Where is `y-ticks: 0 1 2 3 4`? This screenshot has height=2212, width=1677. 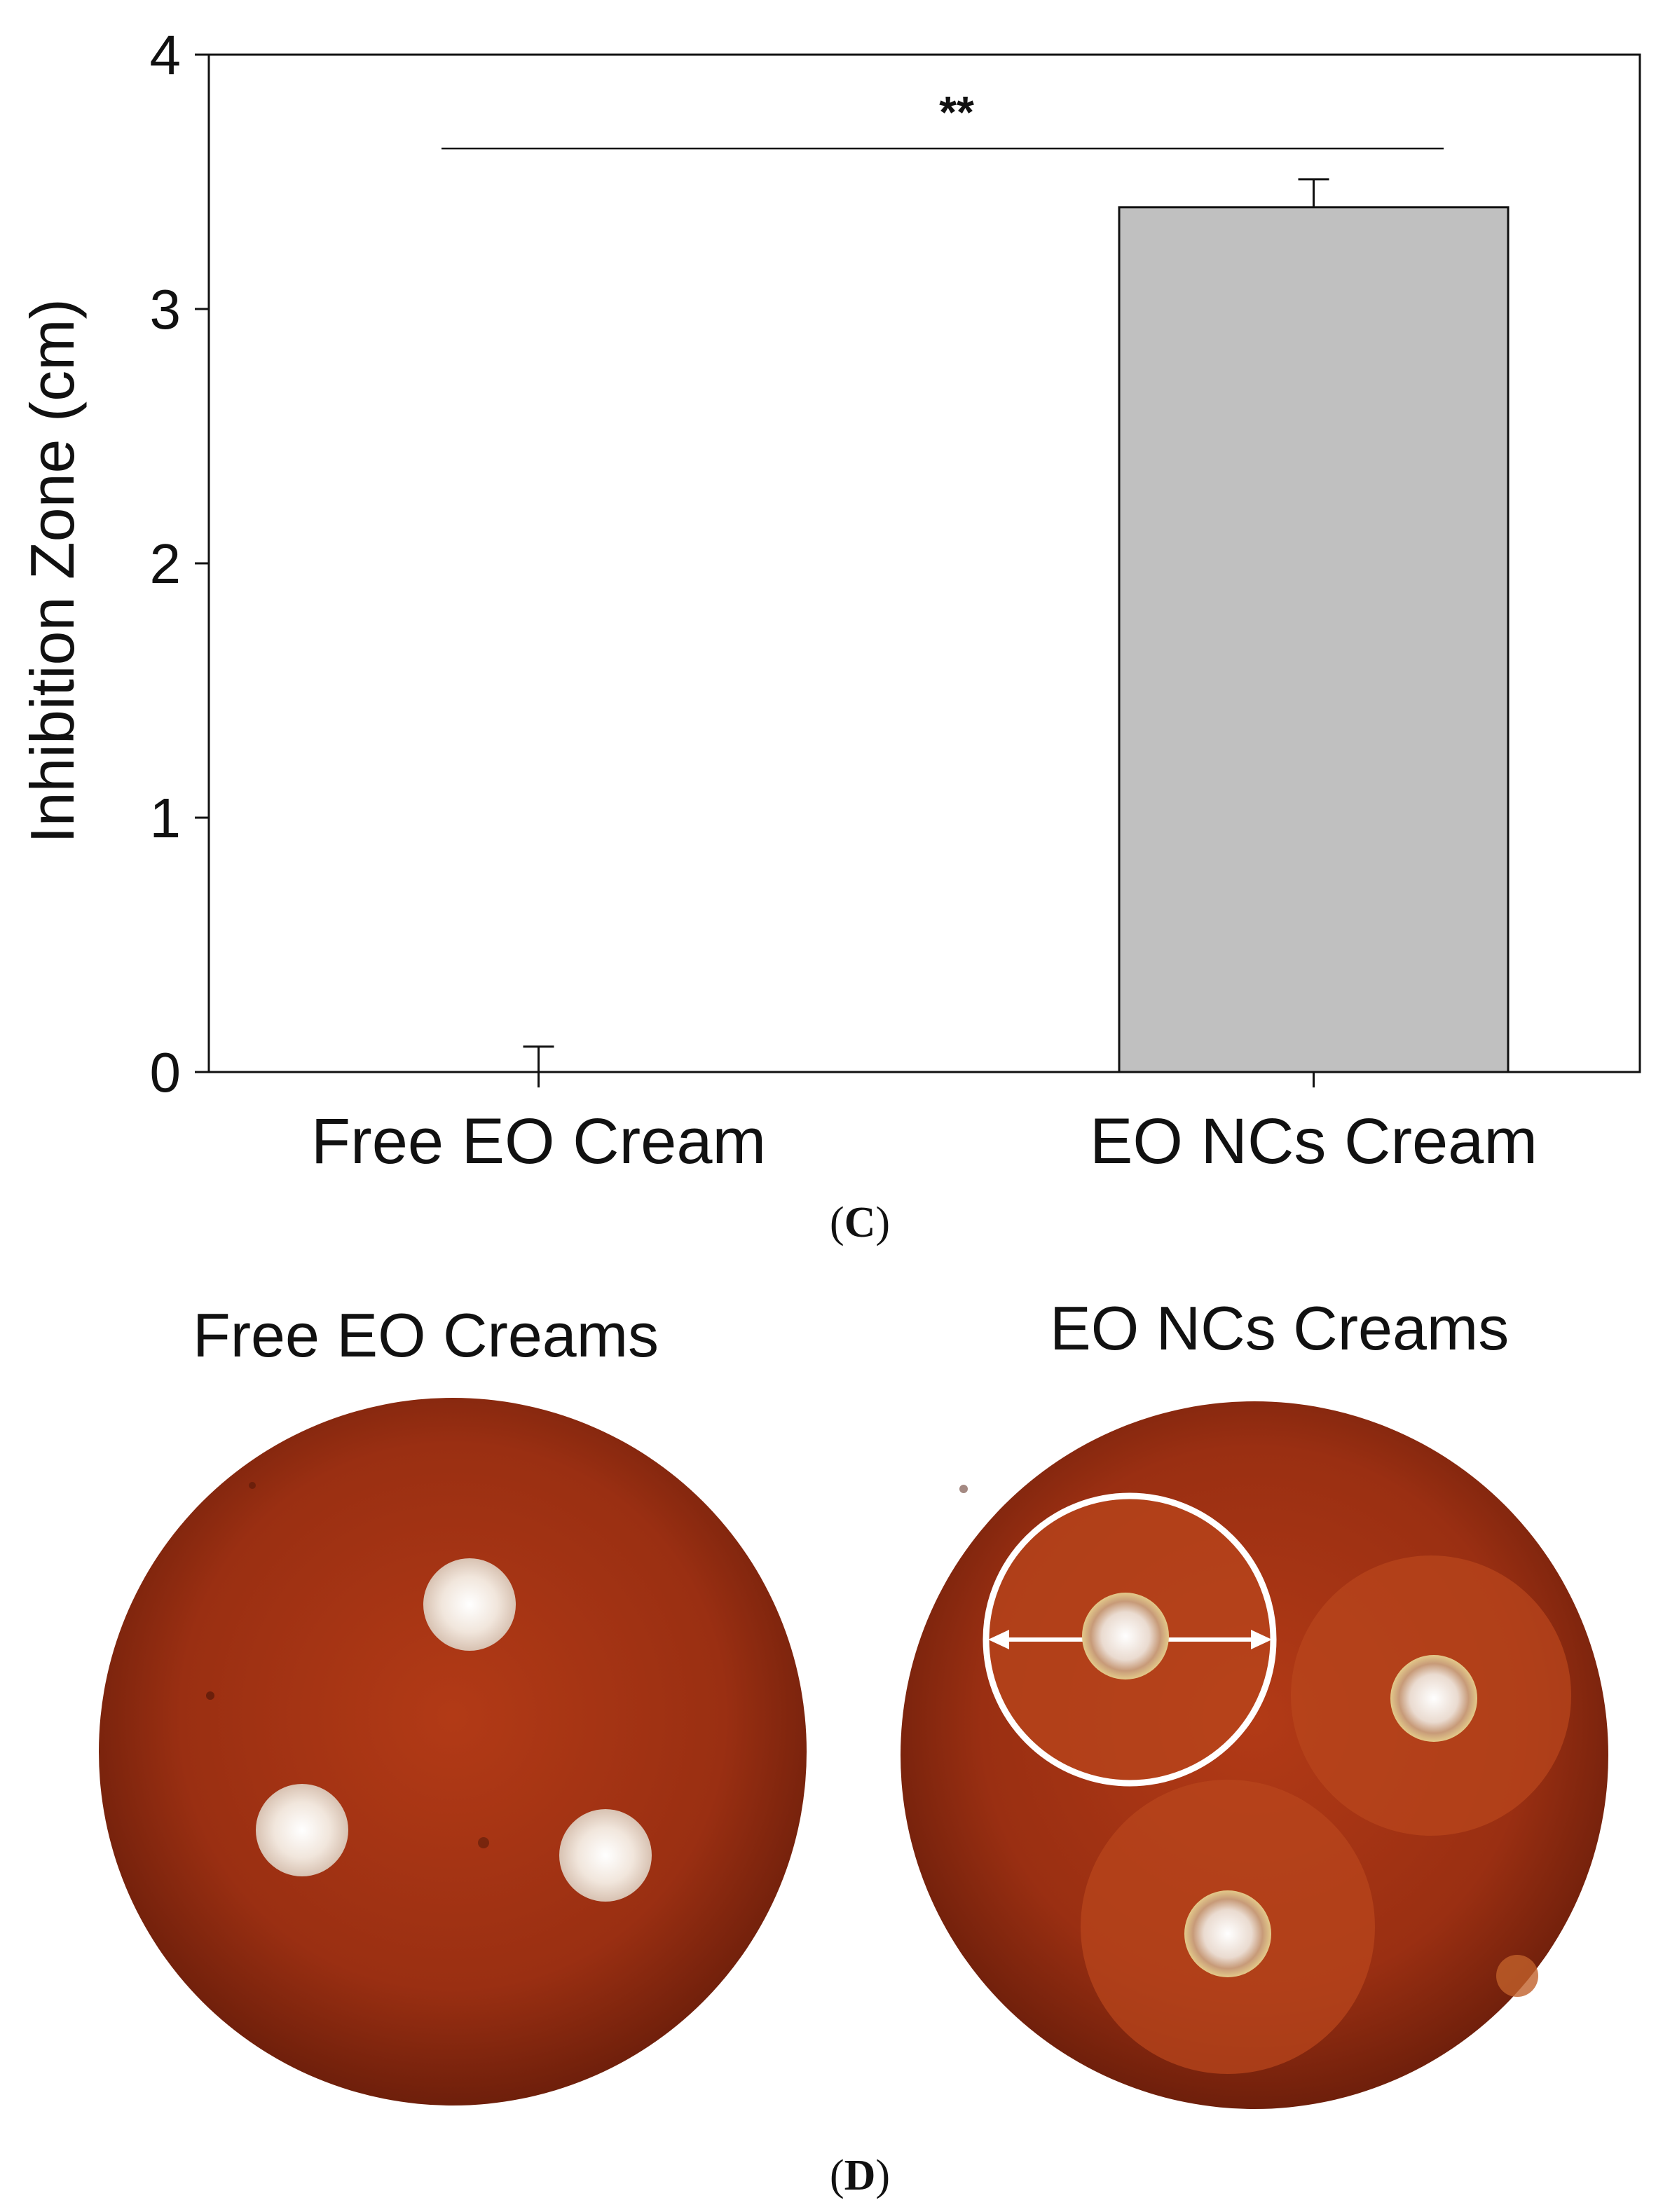
y-ticks: 0 1 2 3 4 is located at coordinates (179, 564).